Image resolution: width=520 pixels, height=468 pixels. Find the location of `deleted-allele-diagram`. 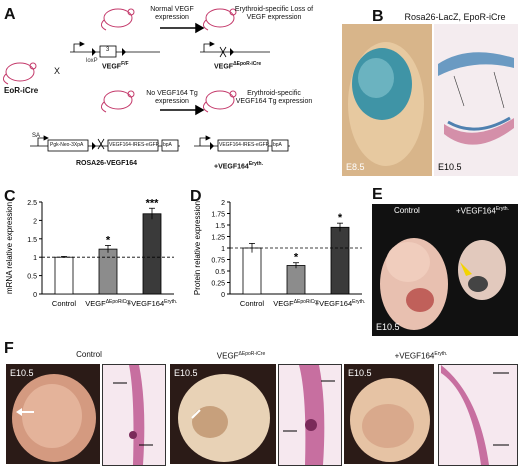

deleted-allele-diagram is located at coordinates (235, 49).